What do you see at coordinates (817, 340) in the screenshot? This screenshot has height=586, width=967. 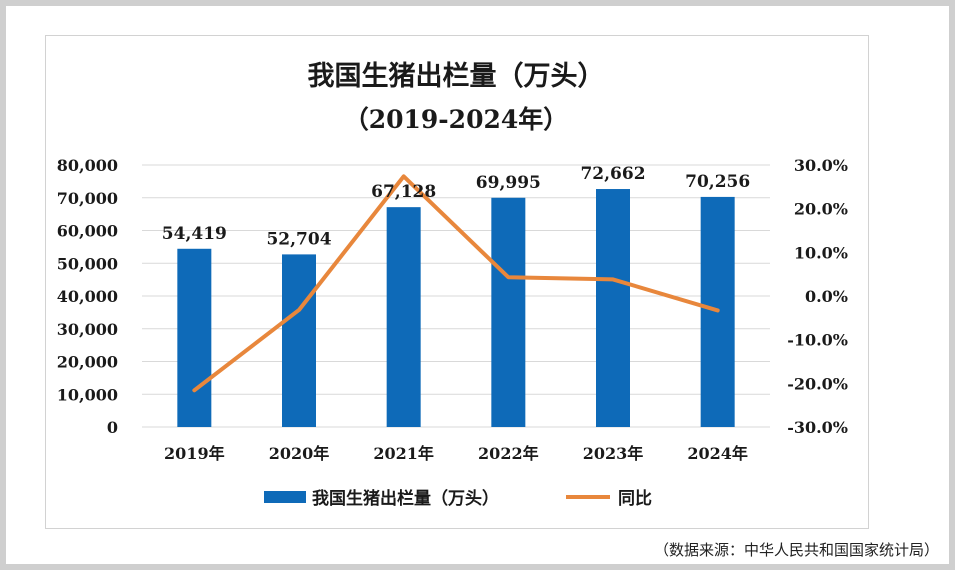 I see `y-right-tick-label: -10.0%` at bounding box center [817, 340].